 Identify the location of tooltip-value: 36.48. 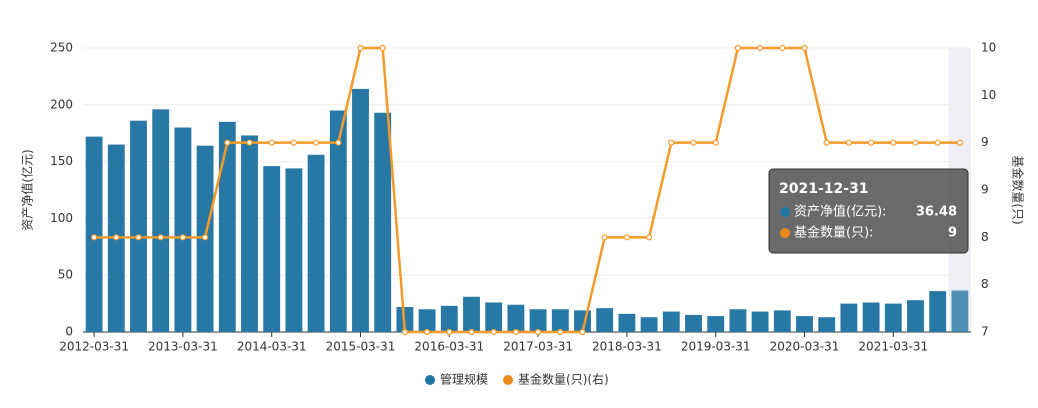
(936, 212).